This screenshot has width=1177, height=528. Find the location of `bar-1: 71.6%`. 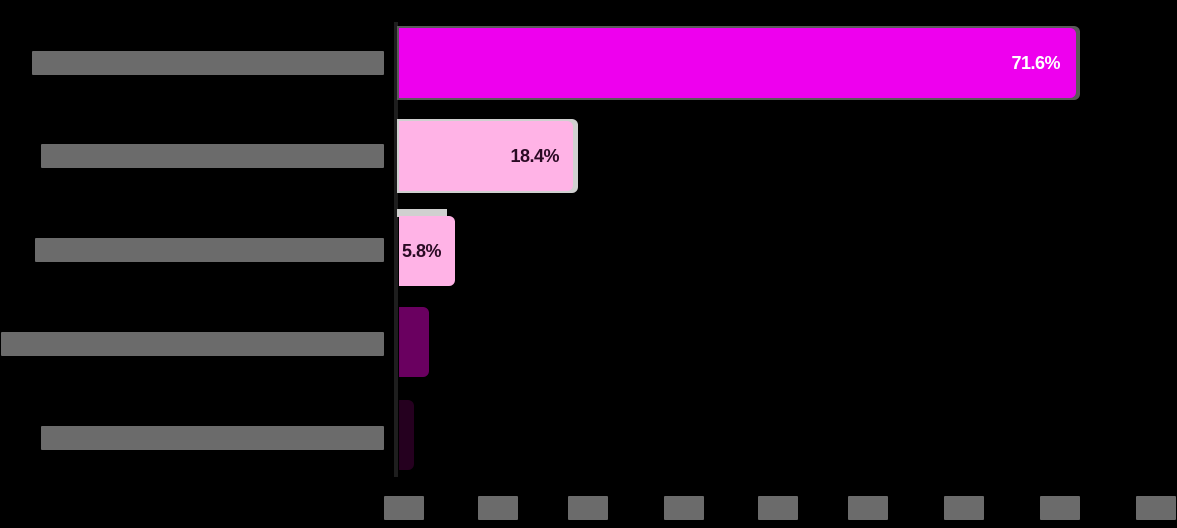

bar-1: 71.6% is located at coordinates (737, 63).